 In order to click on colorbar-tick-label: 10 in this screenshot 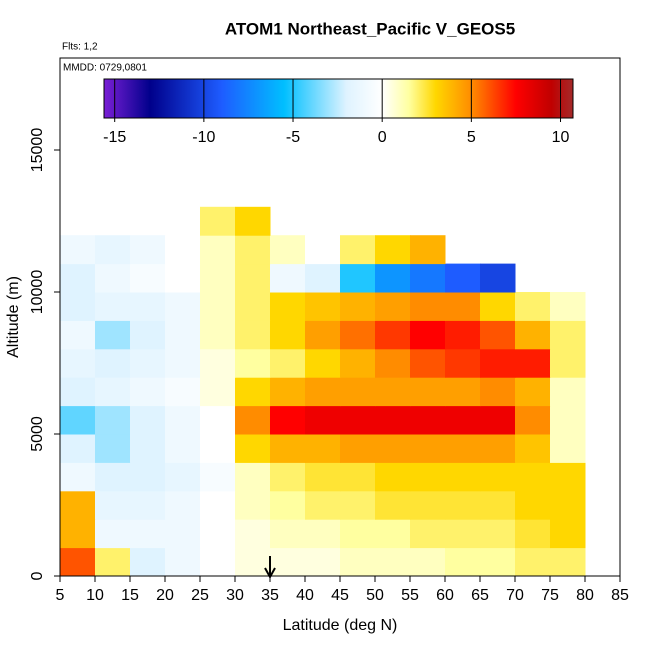, I will do `click(561, 137)`.